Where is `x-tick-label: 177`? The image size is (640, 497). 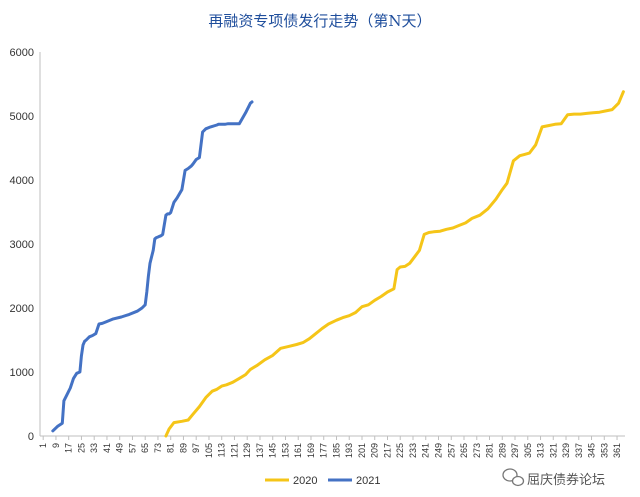
x-tick-label: 177 is located at coordinates (324, 450).